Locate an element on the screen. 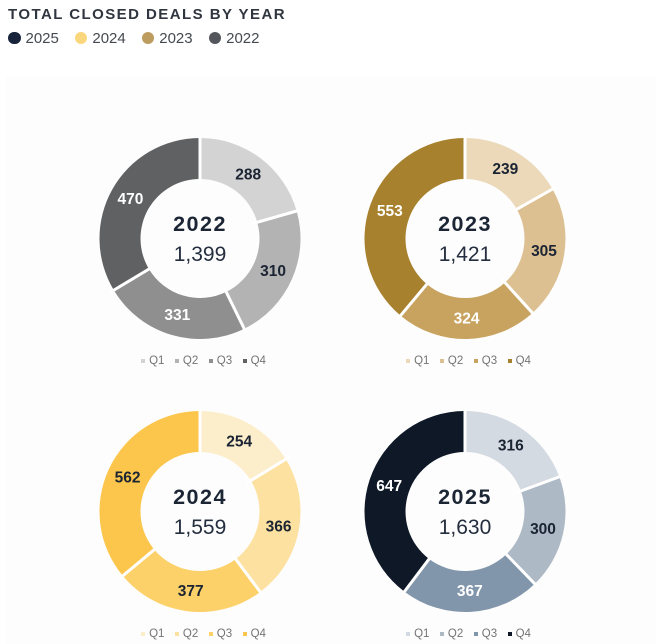  svg-text: 300 is located at coordinates (543, 529).